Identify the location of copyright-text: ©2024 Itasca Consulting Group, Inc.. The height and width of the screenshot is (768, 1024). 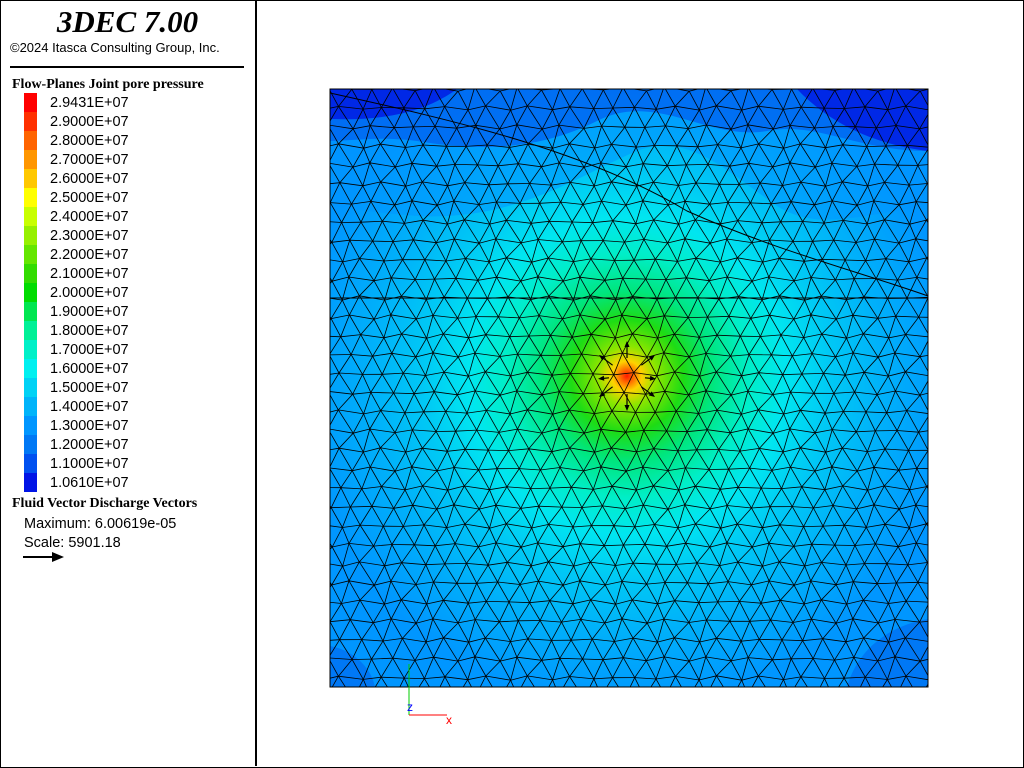
(115, 47).